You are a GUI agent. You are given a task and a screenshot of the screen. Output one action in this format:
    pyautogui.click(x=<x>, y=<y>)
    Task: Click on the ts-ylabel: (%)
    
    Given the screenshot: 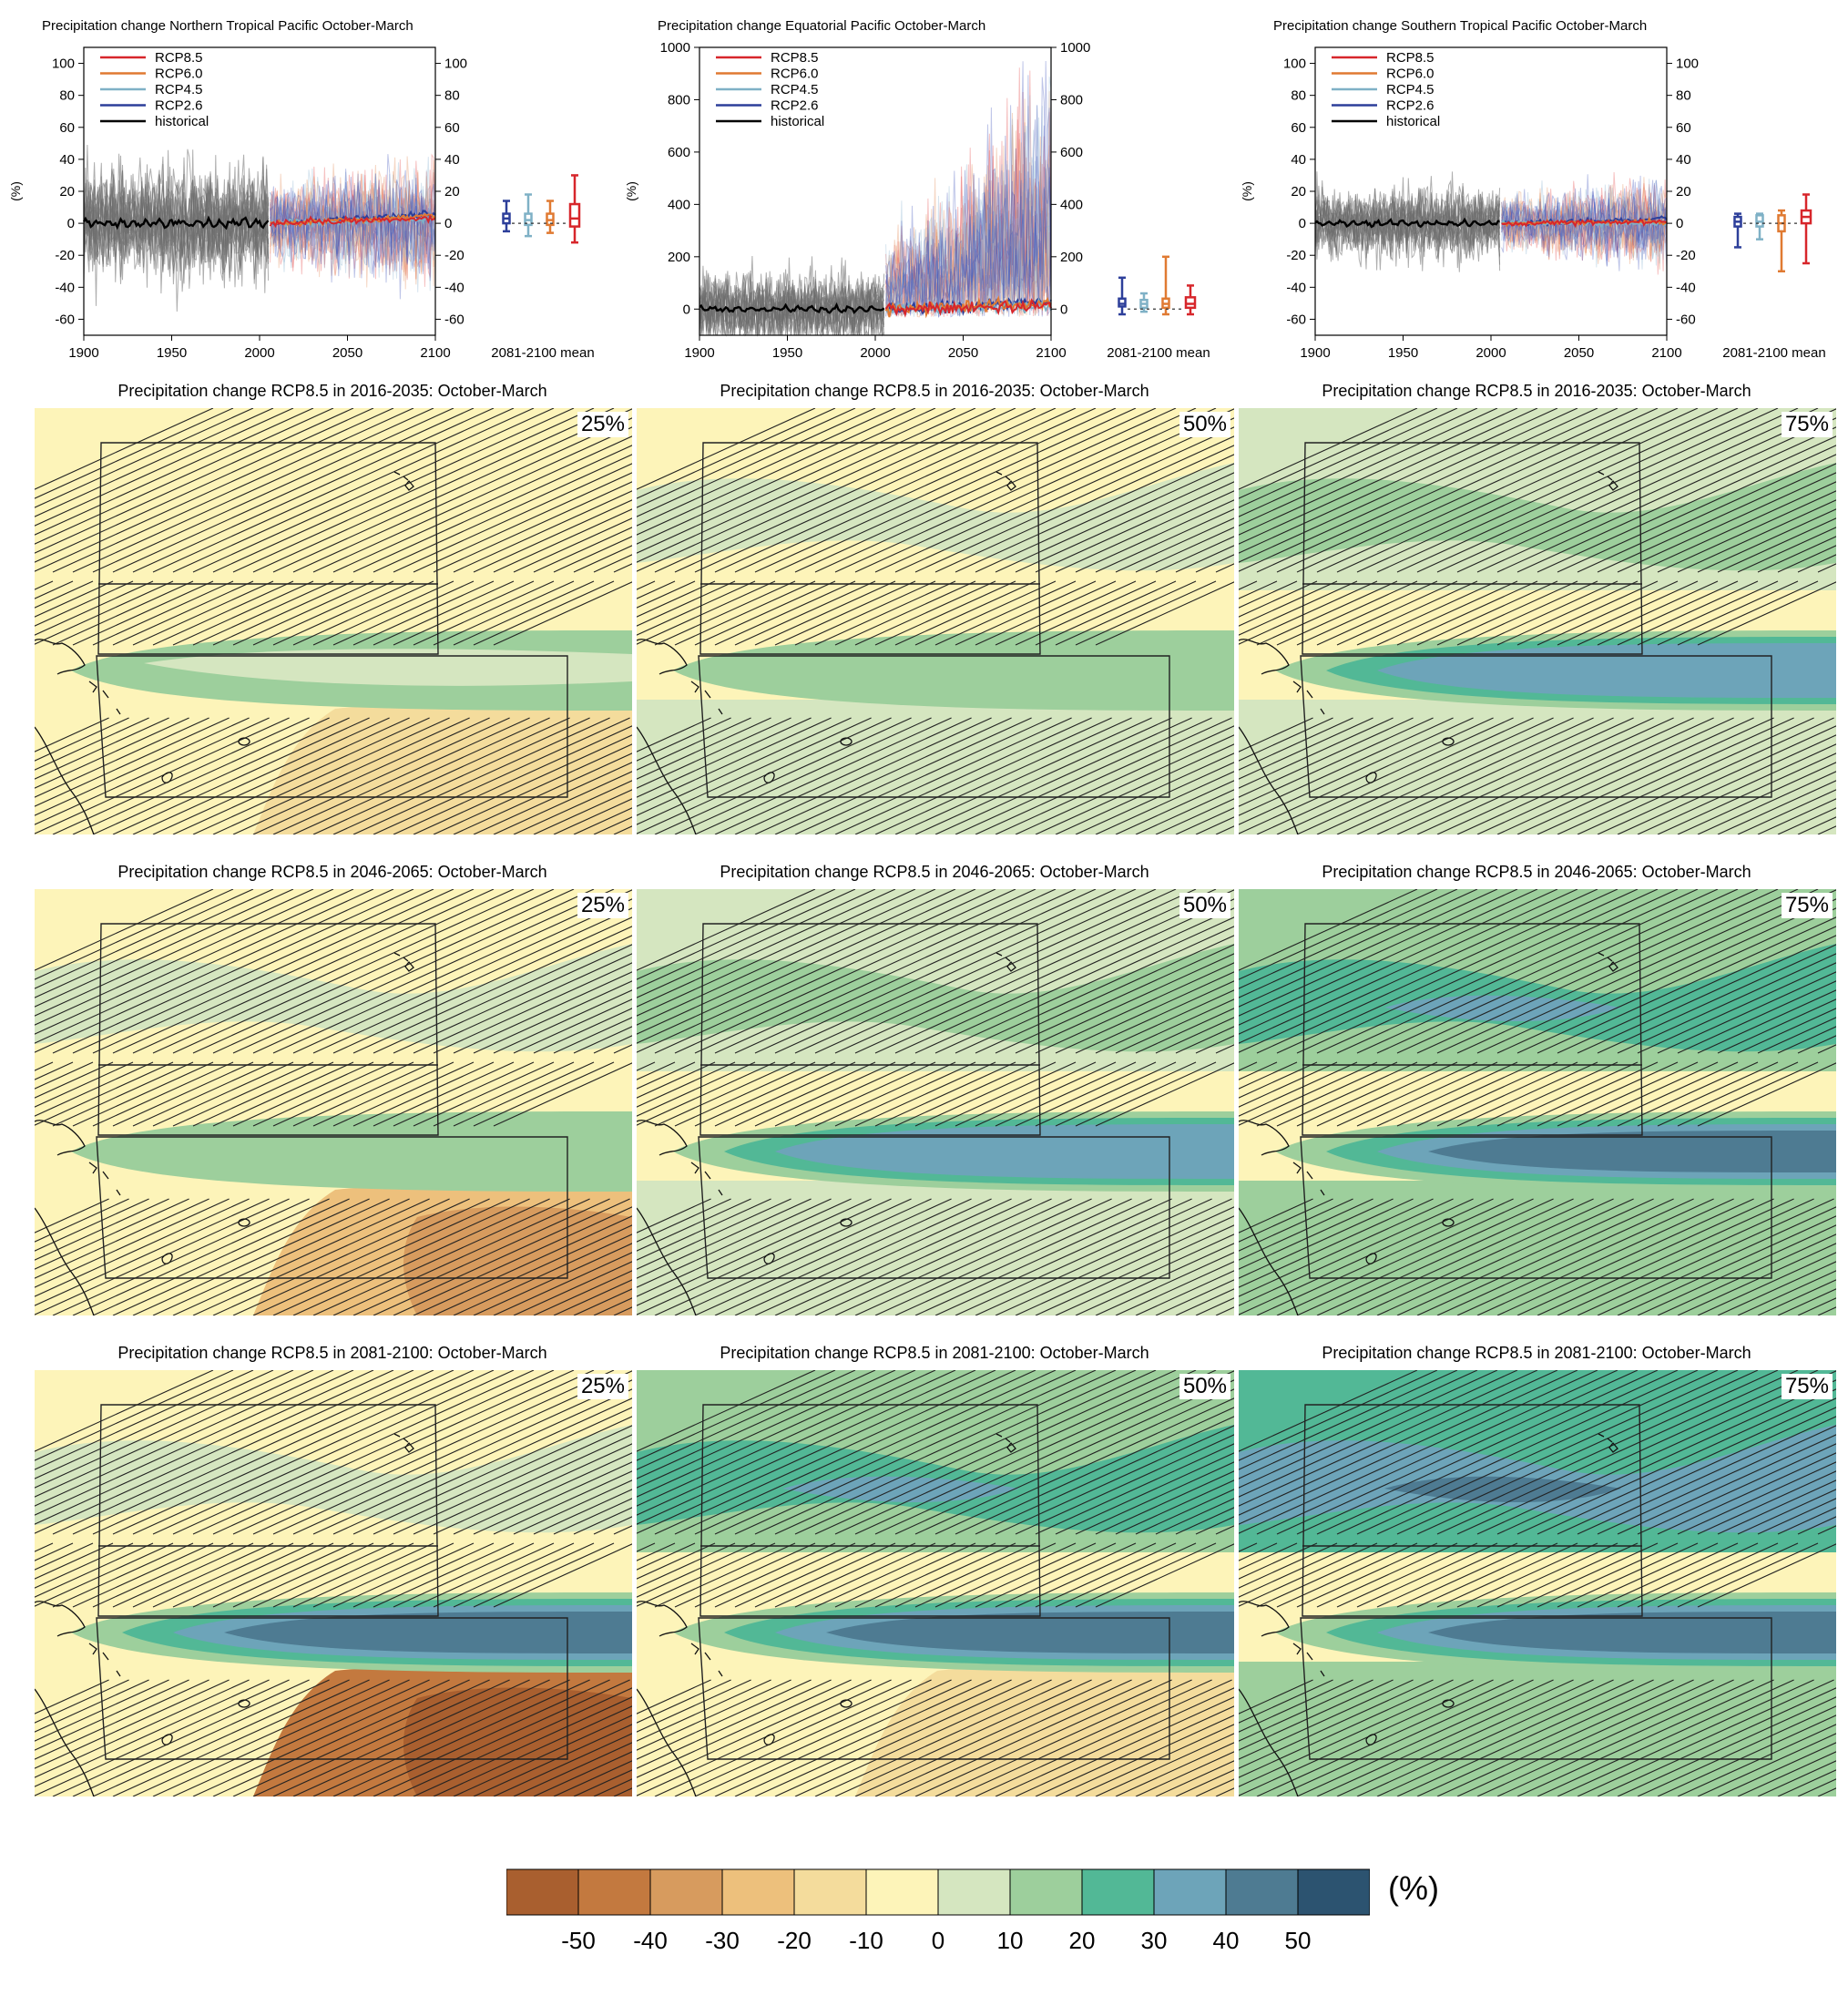 What is the action you would take?
    pyautogui.click(x=15, y=191)
    